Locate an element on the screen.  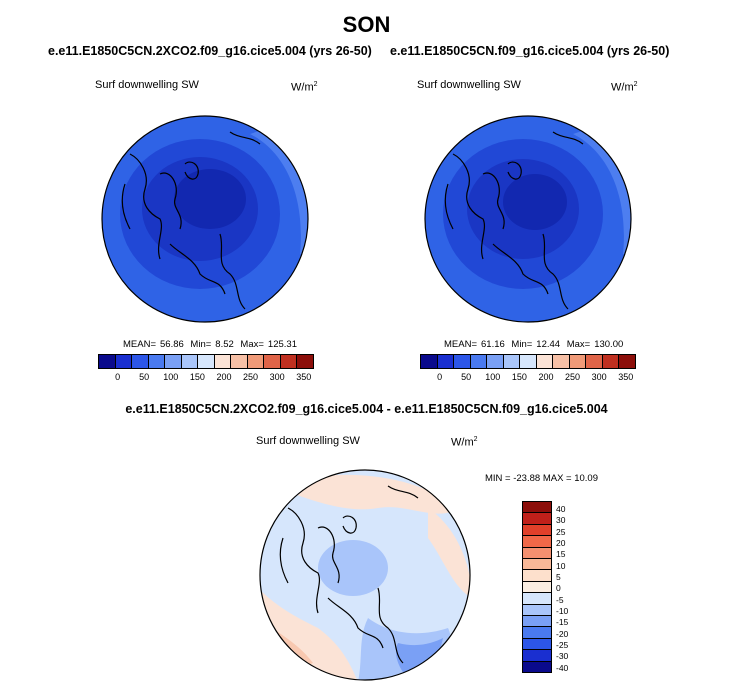
right-coastlines is located at coordinates (514, 220).